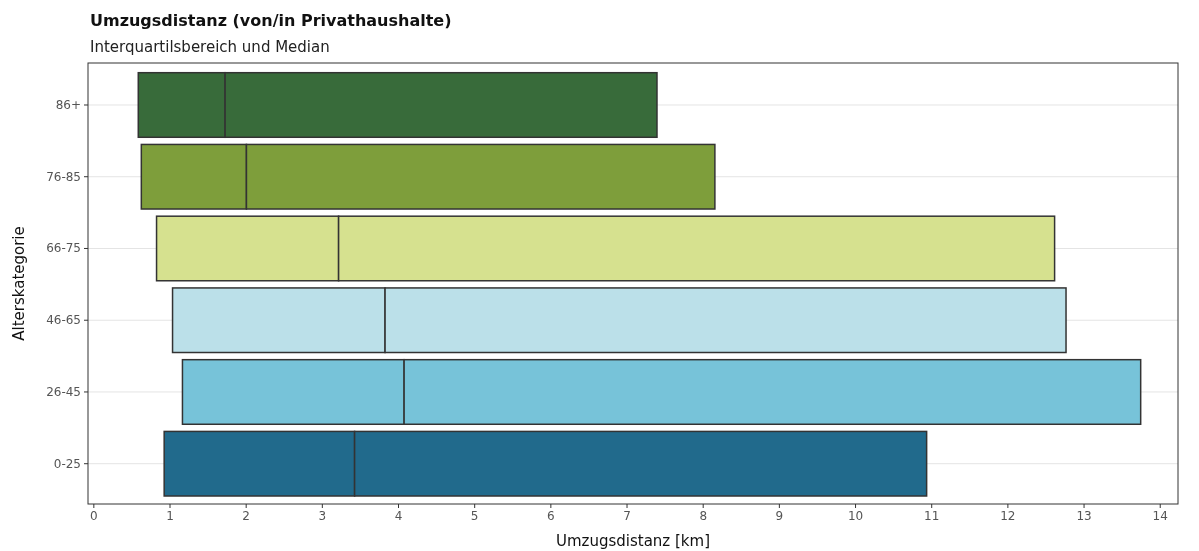 This screenshot has height=551, width=1199. What do you see at coordinates (63, 248) in the screenshot?
I see `y-tick-label: 66-75` at bounding box center [63, 248].